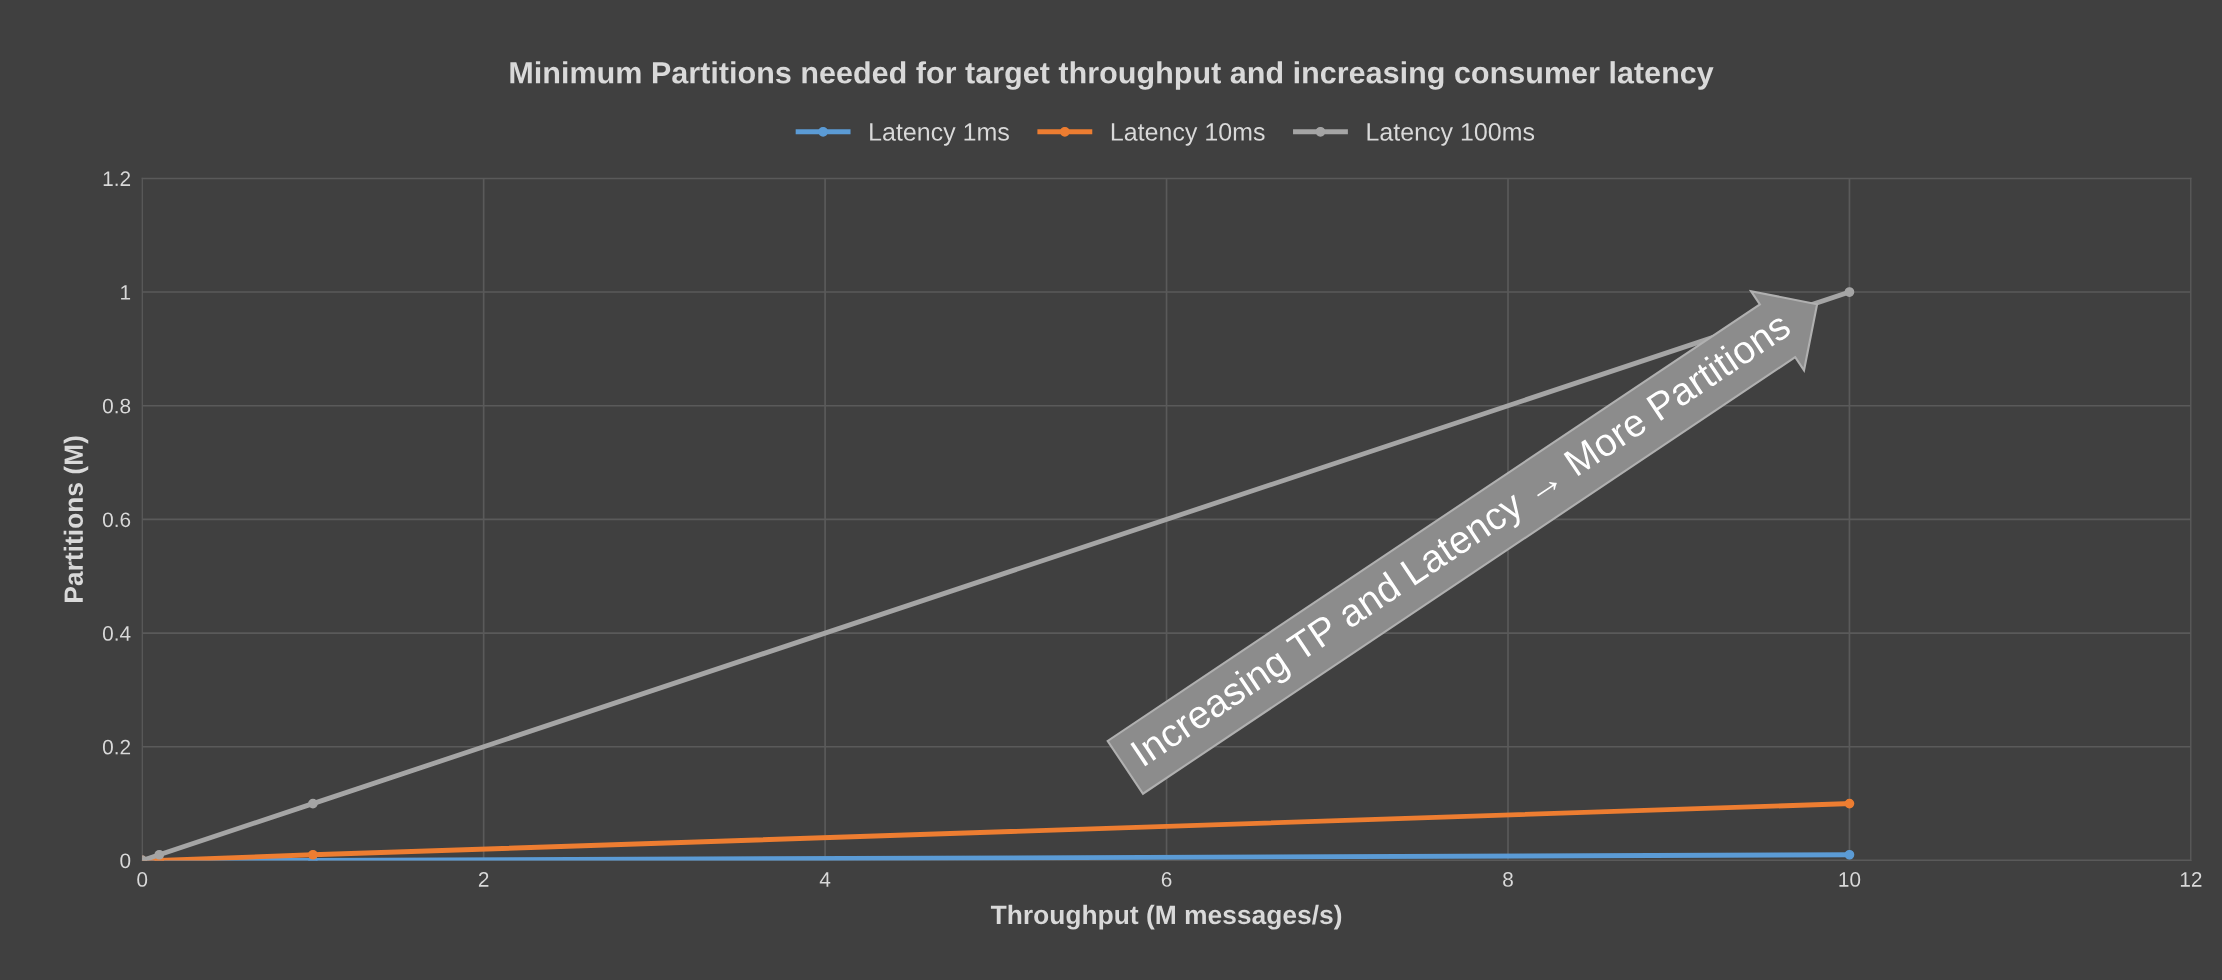  Describe the element at coordinates (126, 292) in the screenshot. I see `y-tick-label: 1` at that location.